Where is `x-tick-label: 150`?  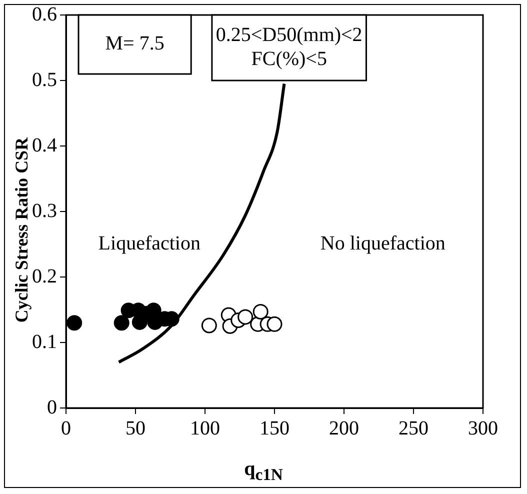
x-tick-label: 150 is located at coordinates (275, 428).